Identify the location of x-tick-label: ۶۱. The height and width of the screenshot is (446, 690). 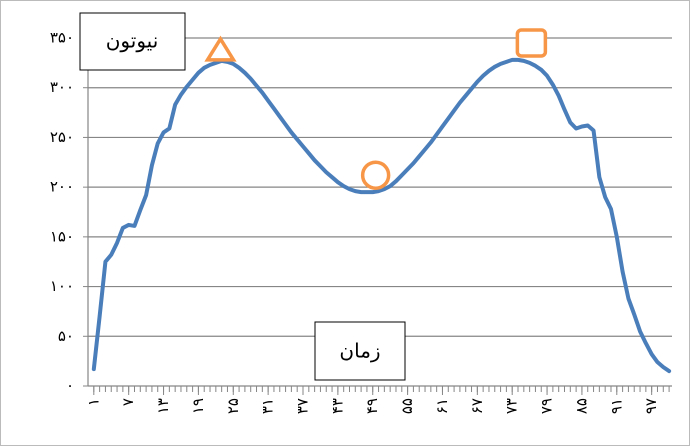
(442, 406).